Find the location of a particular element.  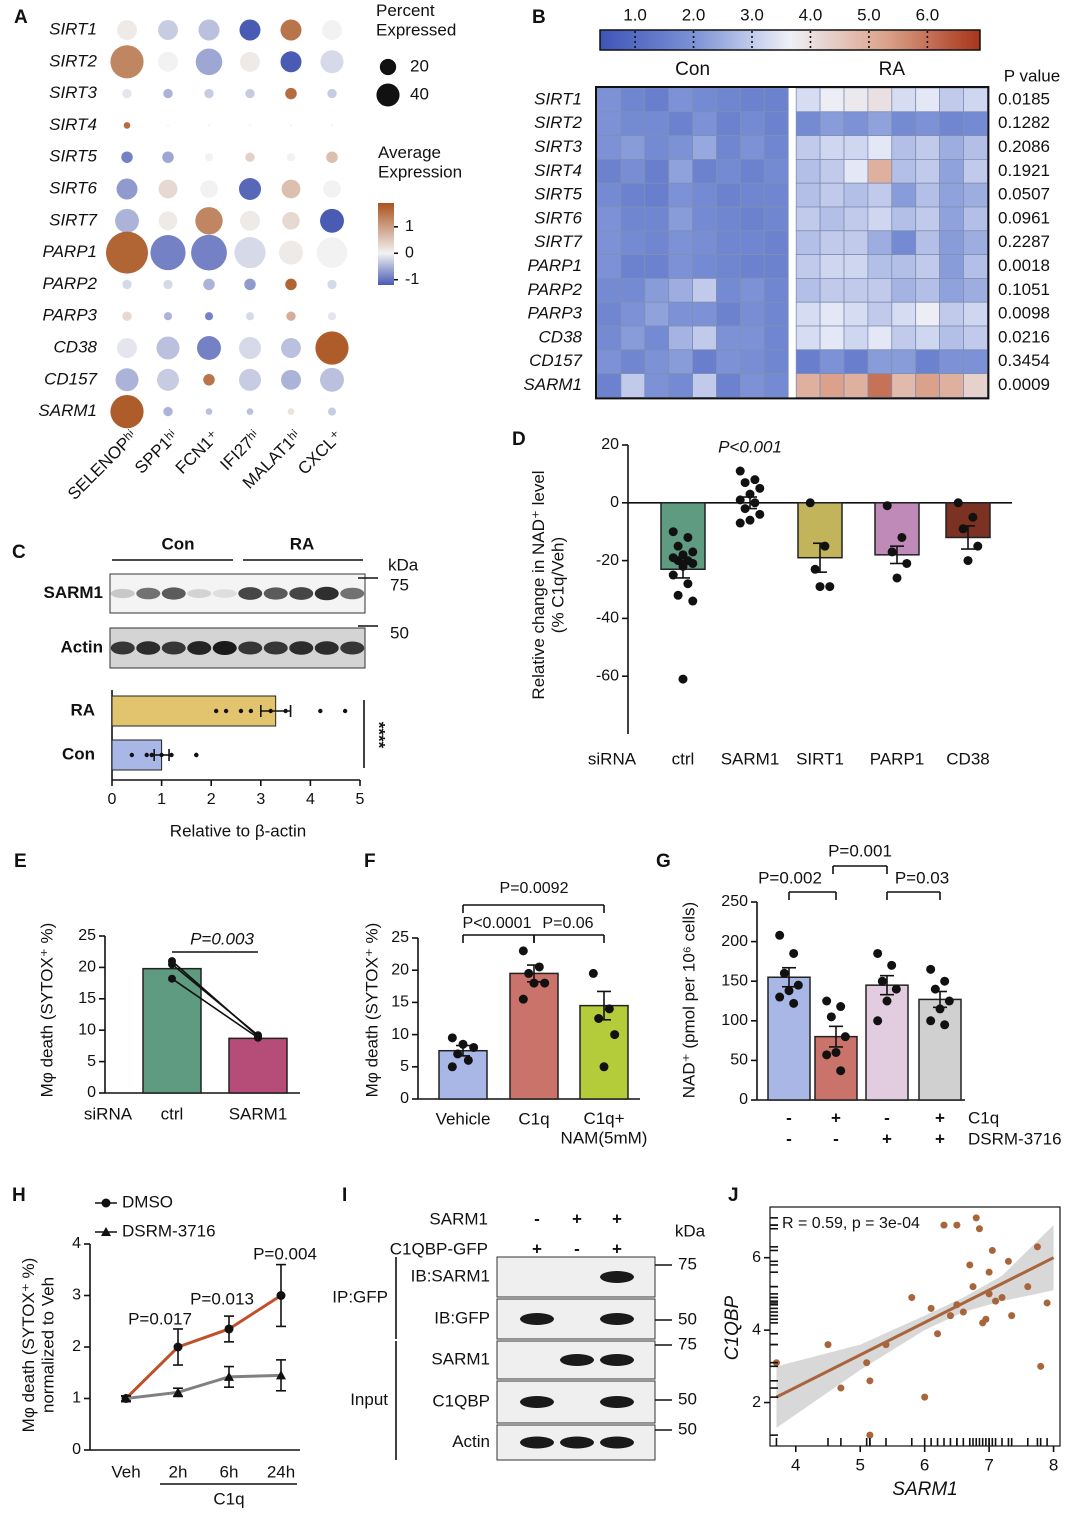

annotation: P=0.001 is located at coordinates (860, 850).